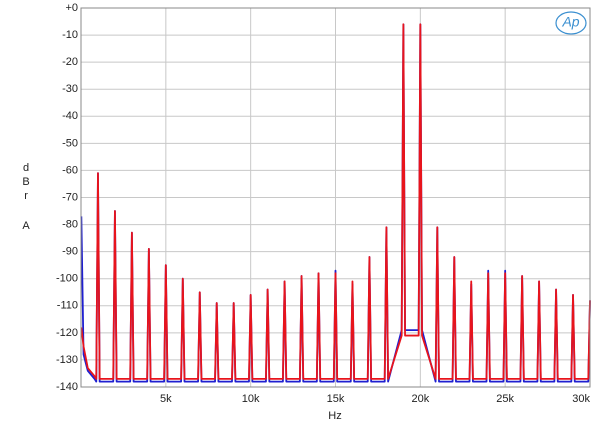 Image resolution: width=600 pixels, height=429 pixels. I want to click on logo: Ap, so click(570, 22).